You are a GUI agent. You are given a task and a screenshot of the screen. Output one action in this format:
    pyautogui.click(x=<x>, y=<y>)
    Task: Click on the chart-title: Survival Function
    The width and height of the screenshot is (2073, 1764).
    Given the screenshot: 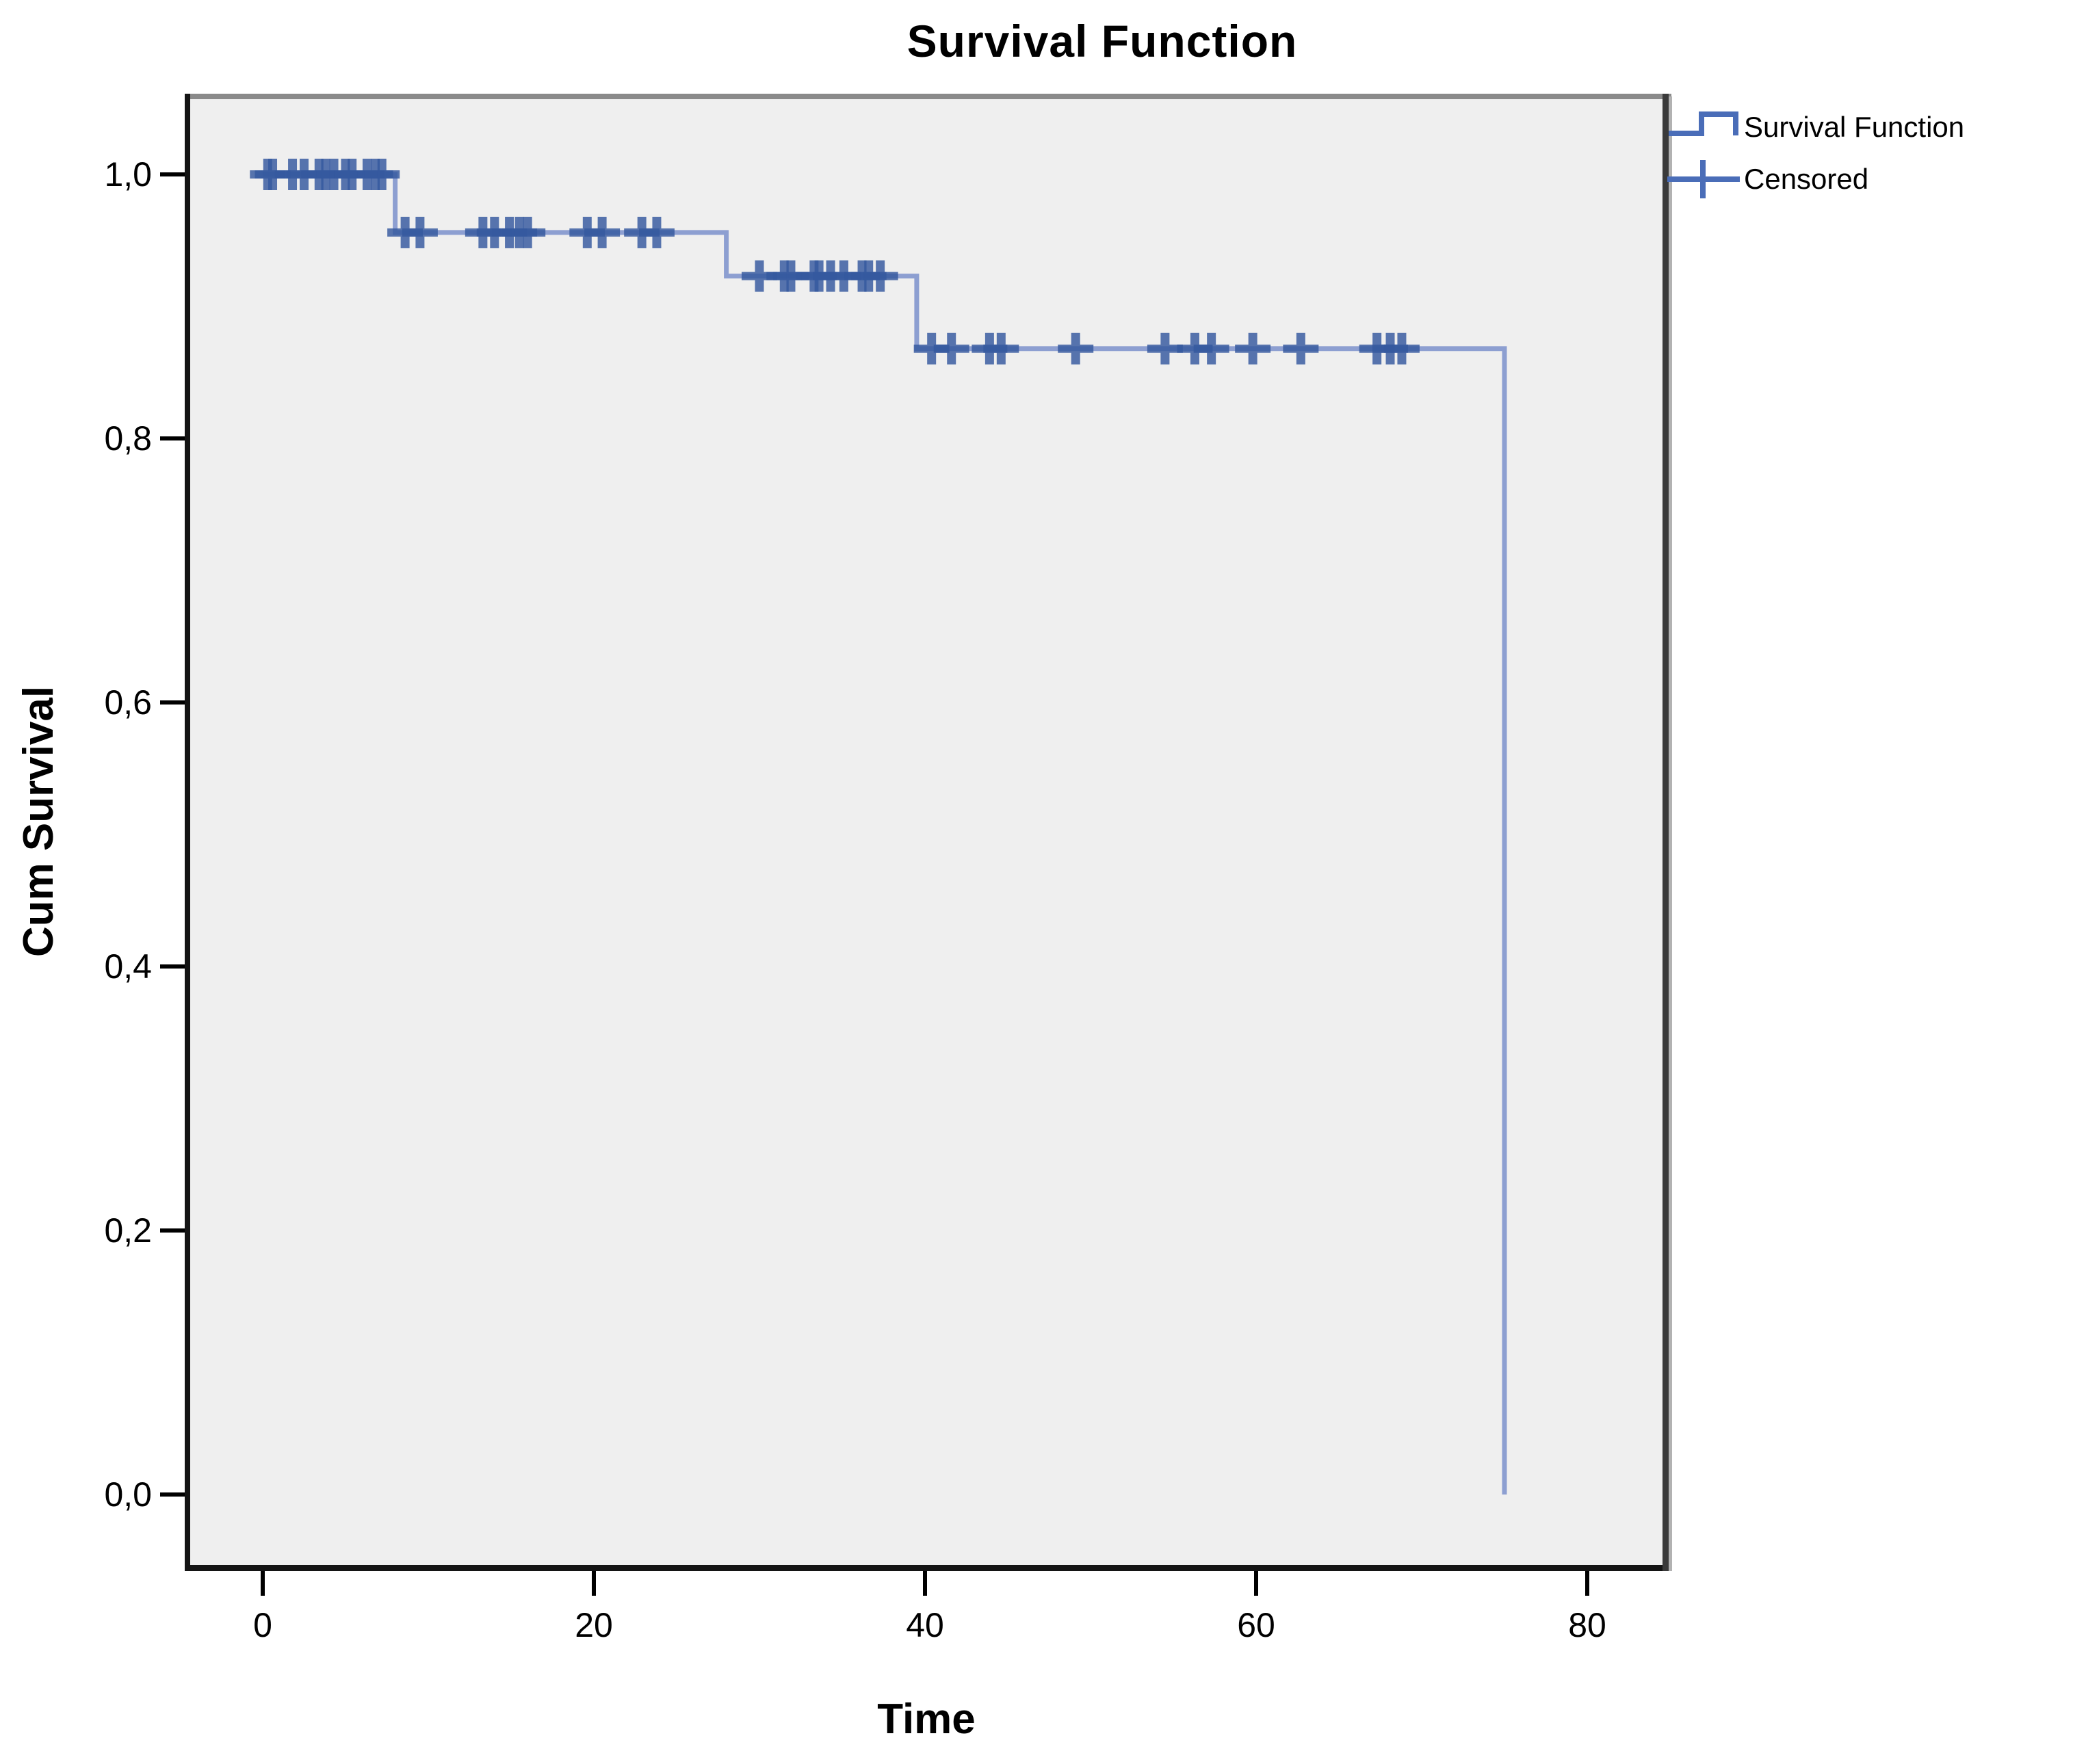 What is the action you would take?
    pyautogui.click(x=1102, y=41)
    